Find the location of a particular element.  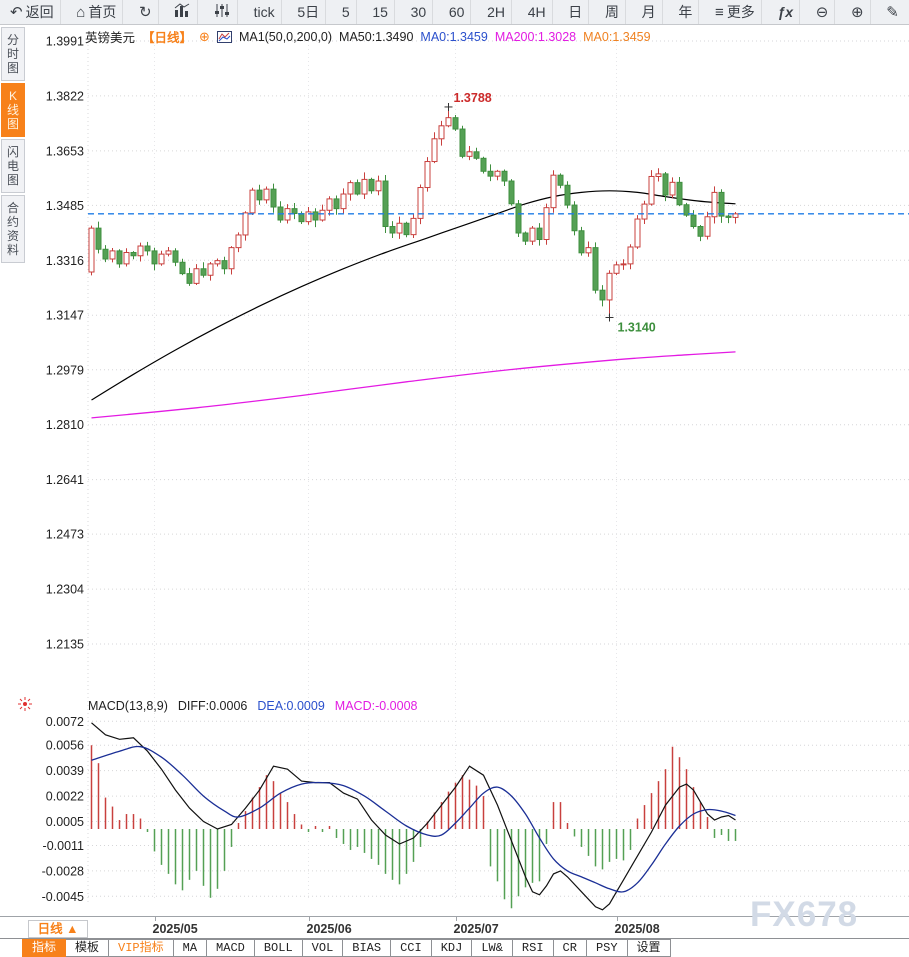

annotations-layer: 1.3788 1.3140 is located at coordinates (550, 212).